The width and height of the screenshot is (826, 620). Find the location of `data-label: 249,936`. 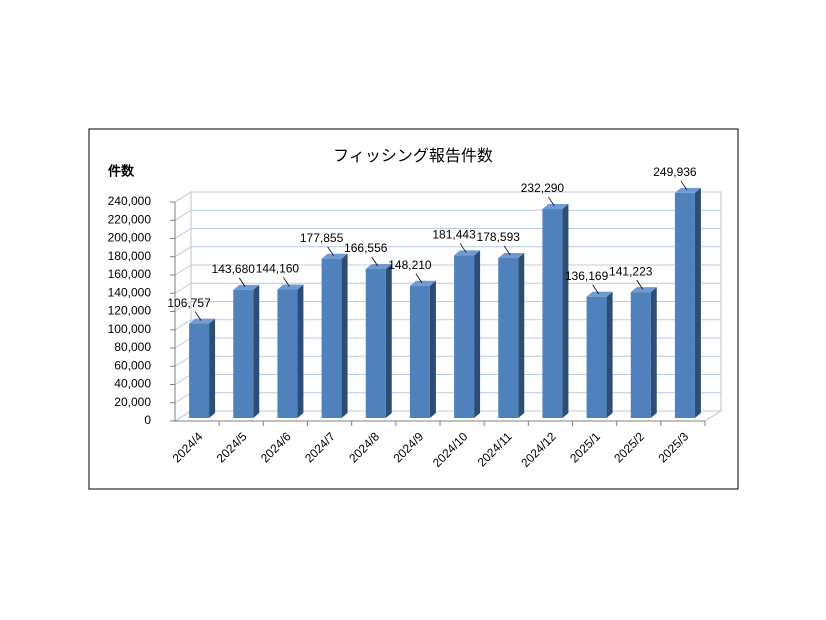

data-label: 249,936 is located at coordinates (675, 172).